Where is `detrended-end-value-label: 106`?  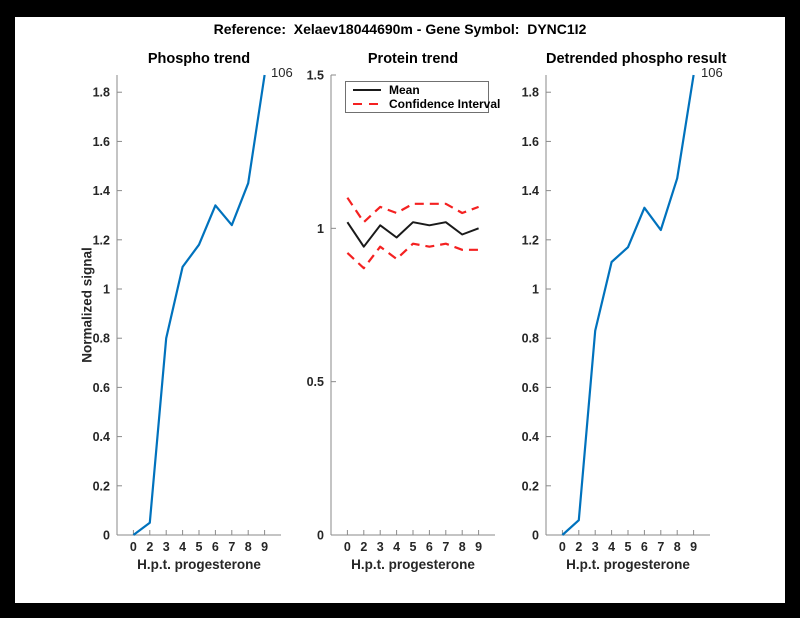
detrended-end-value-label: 106 is located at coordinates (712, 72).